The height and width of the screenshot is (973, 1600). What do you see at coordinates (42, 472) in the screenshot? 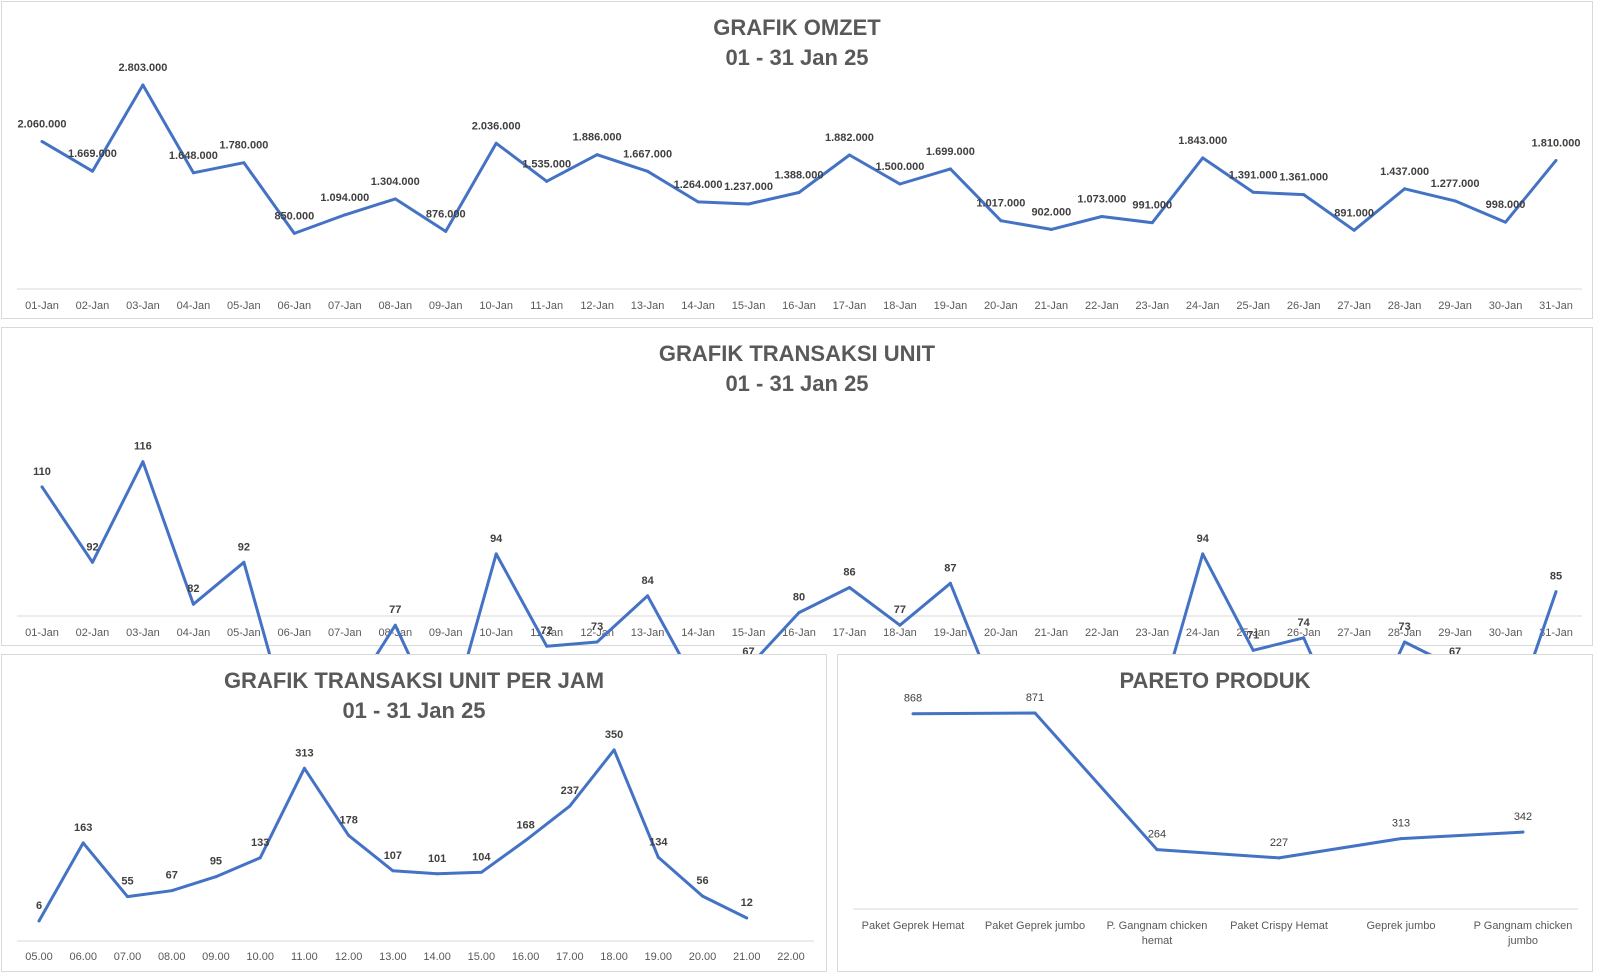
I see `data-label: 110` at bounding box center [42, 472].